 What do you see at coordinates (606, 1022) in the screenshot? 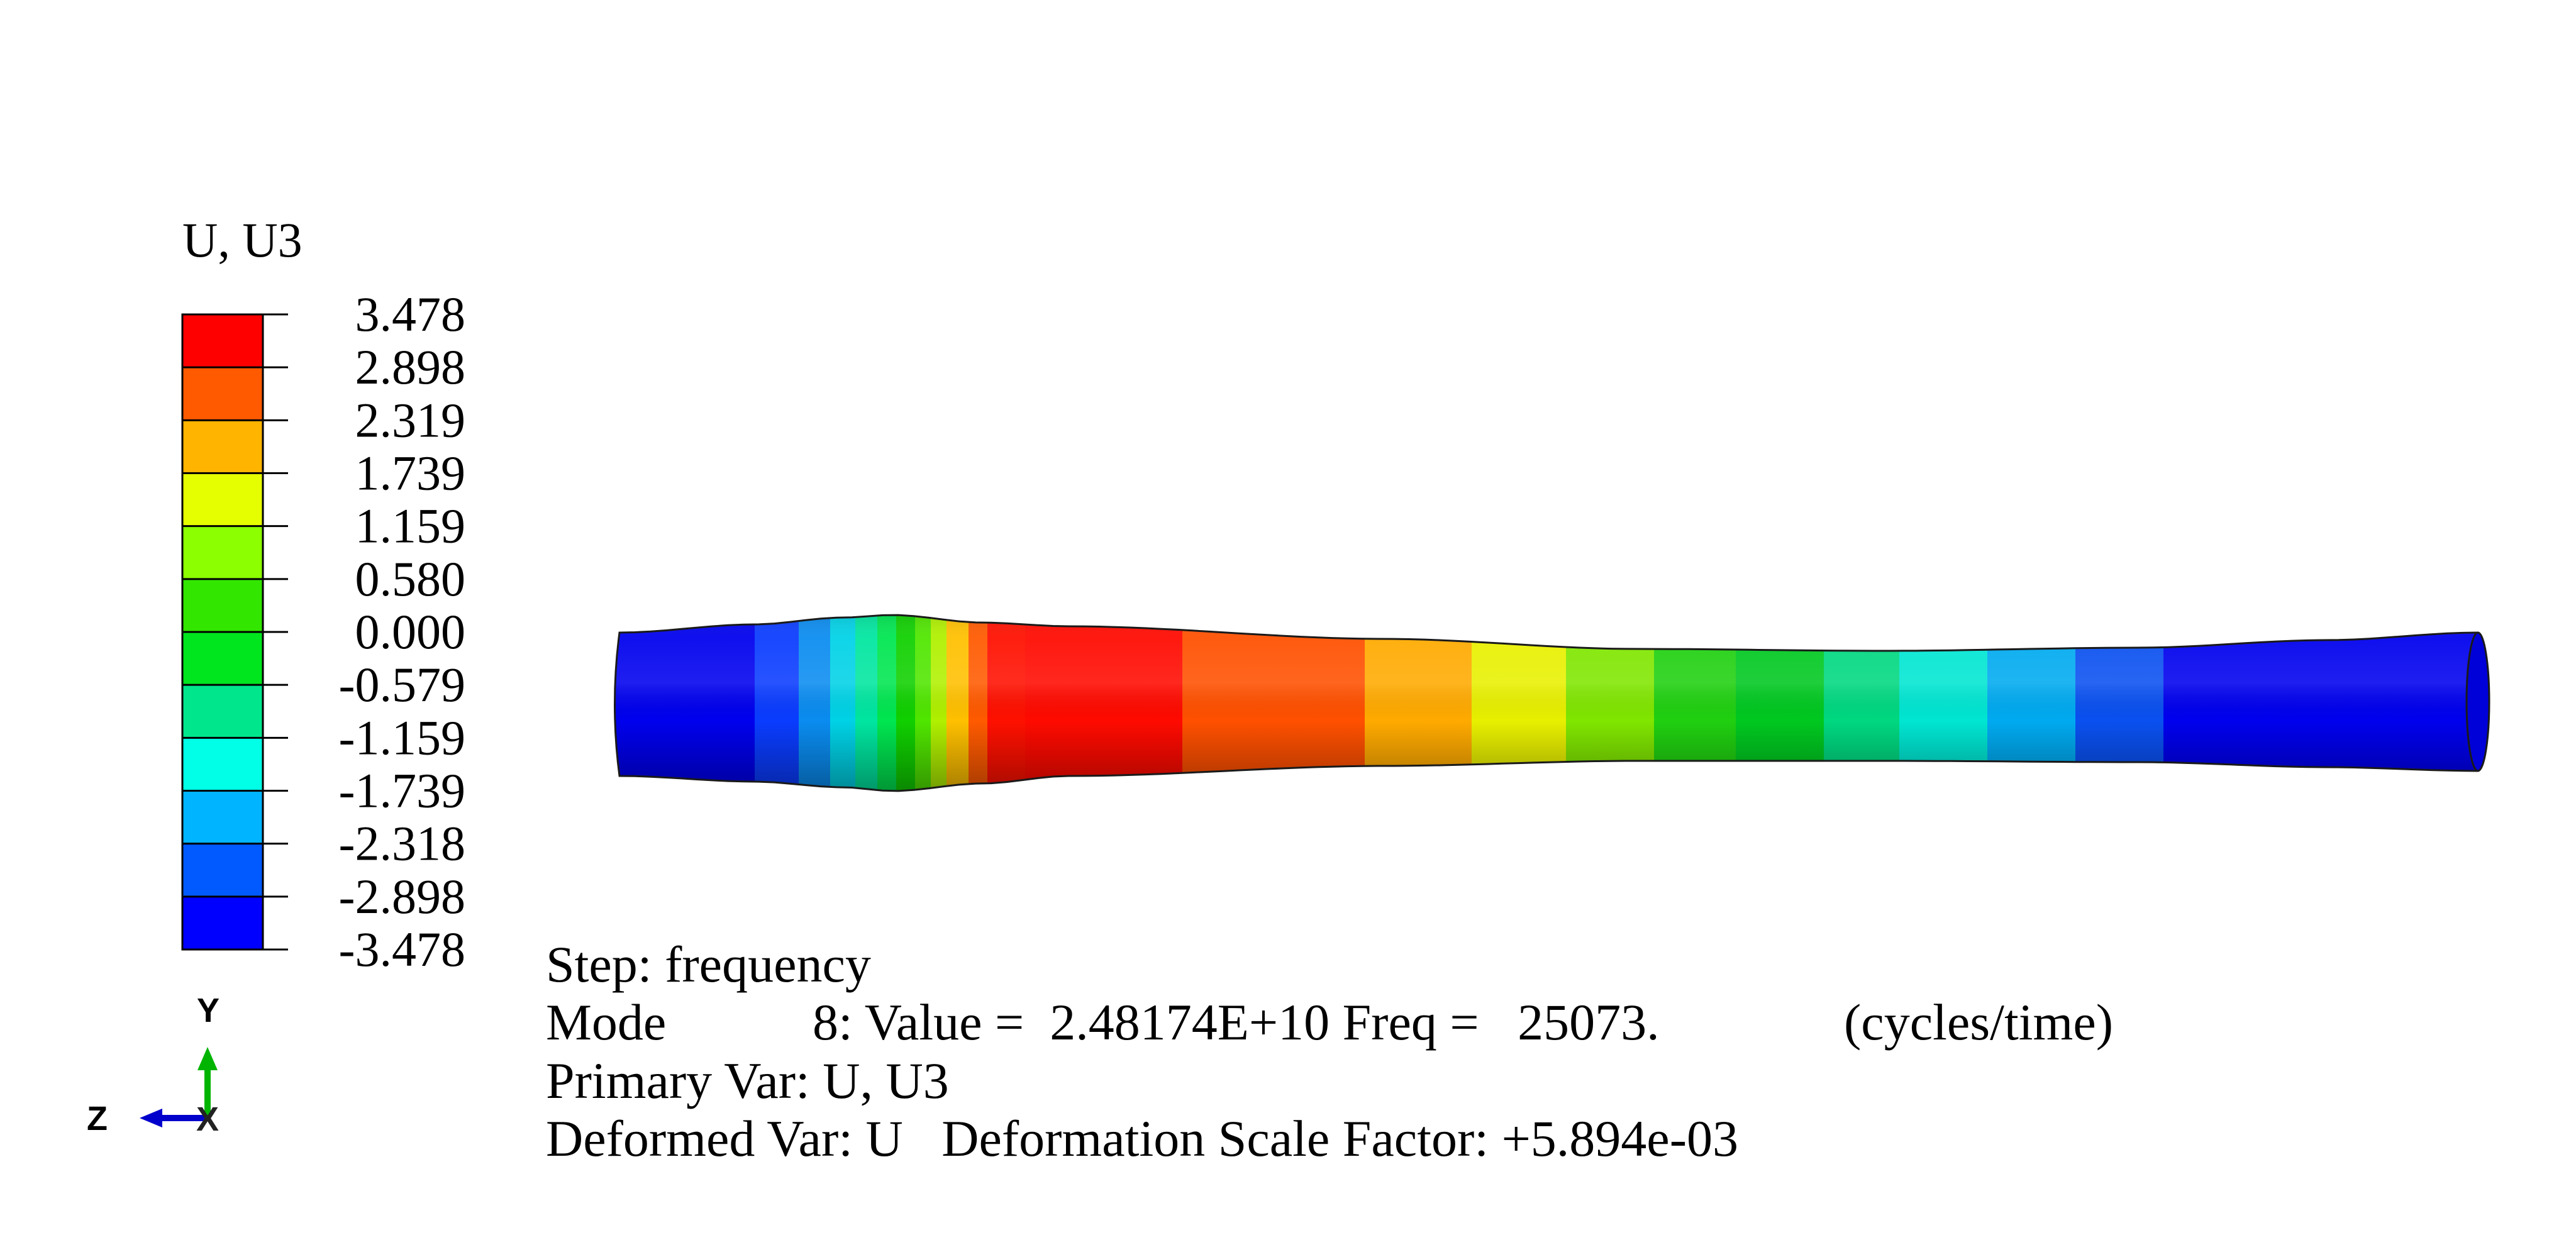
I see `mode-label: Mode` at bounding box center [606, 1022].